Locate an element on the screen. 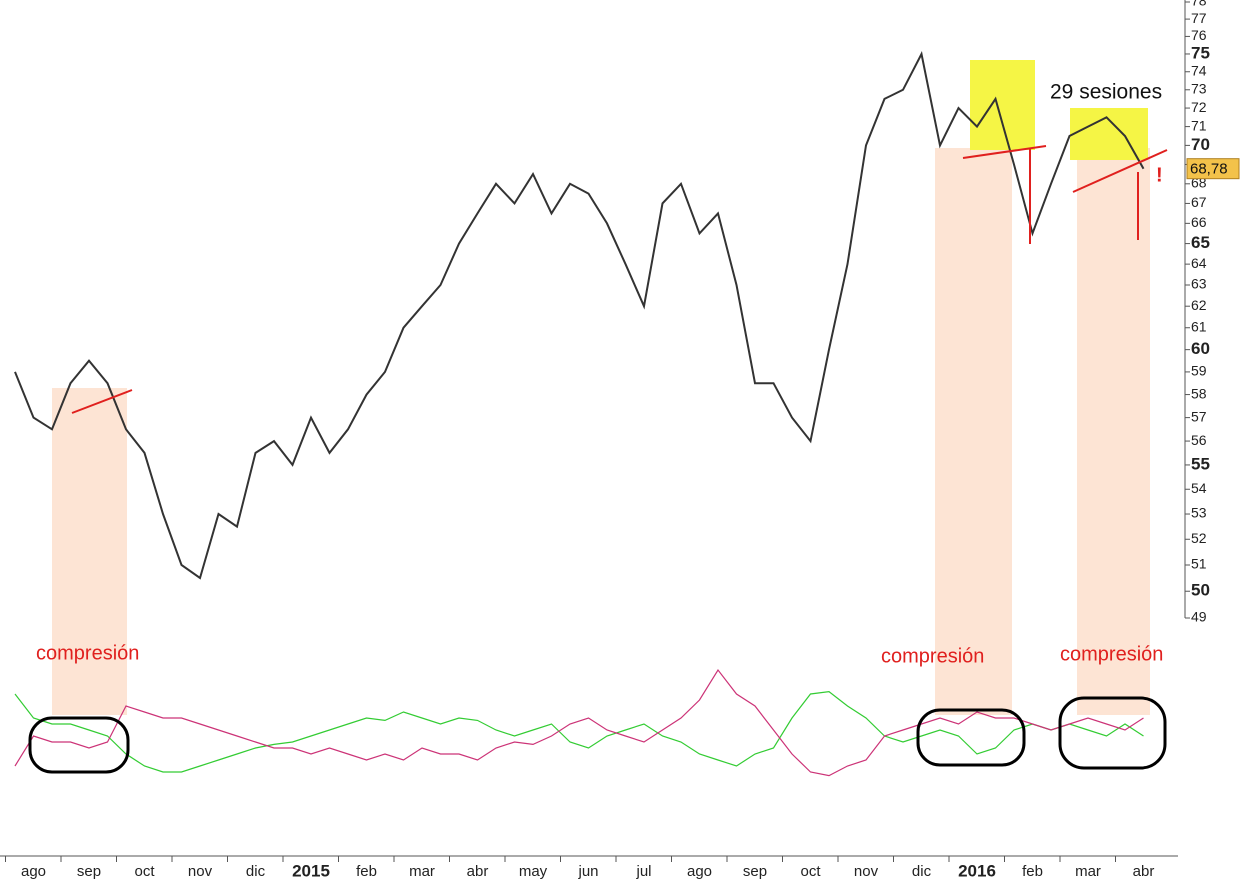  y-tick-label: 55 is located at coordinates (1200, 463).